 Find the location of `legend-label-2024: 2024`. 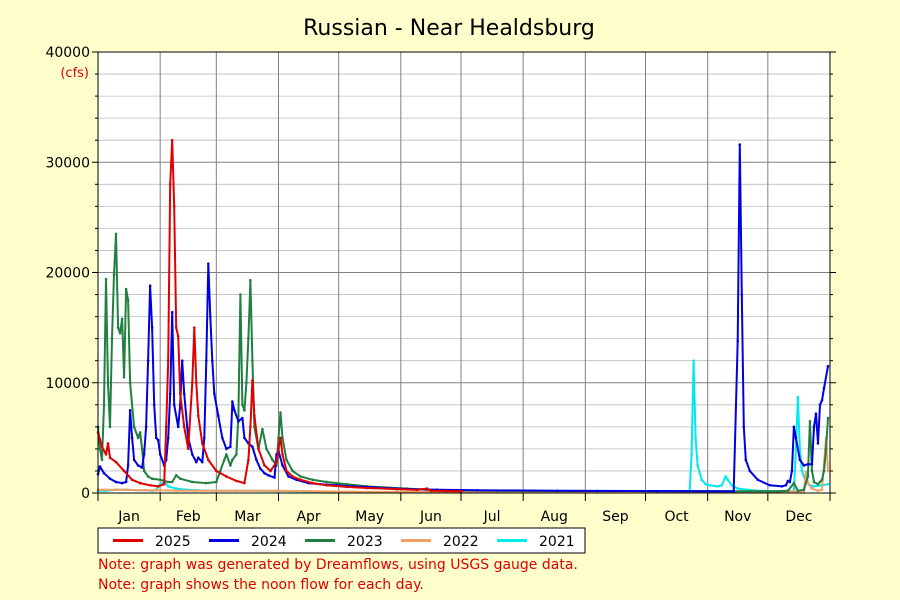

legend-label-2024: 2024 is located at coordinates (269, 542).